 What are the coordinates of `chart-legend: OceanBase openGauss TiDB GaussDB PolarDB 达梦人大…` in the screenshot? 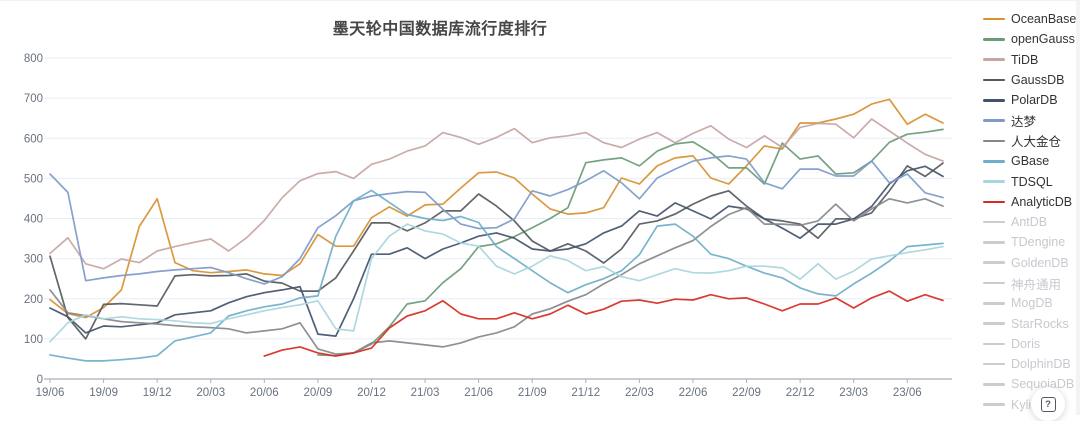 It's located at (1031, 212).